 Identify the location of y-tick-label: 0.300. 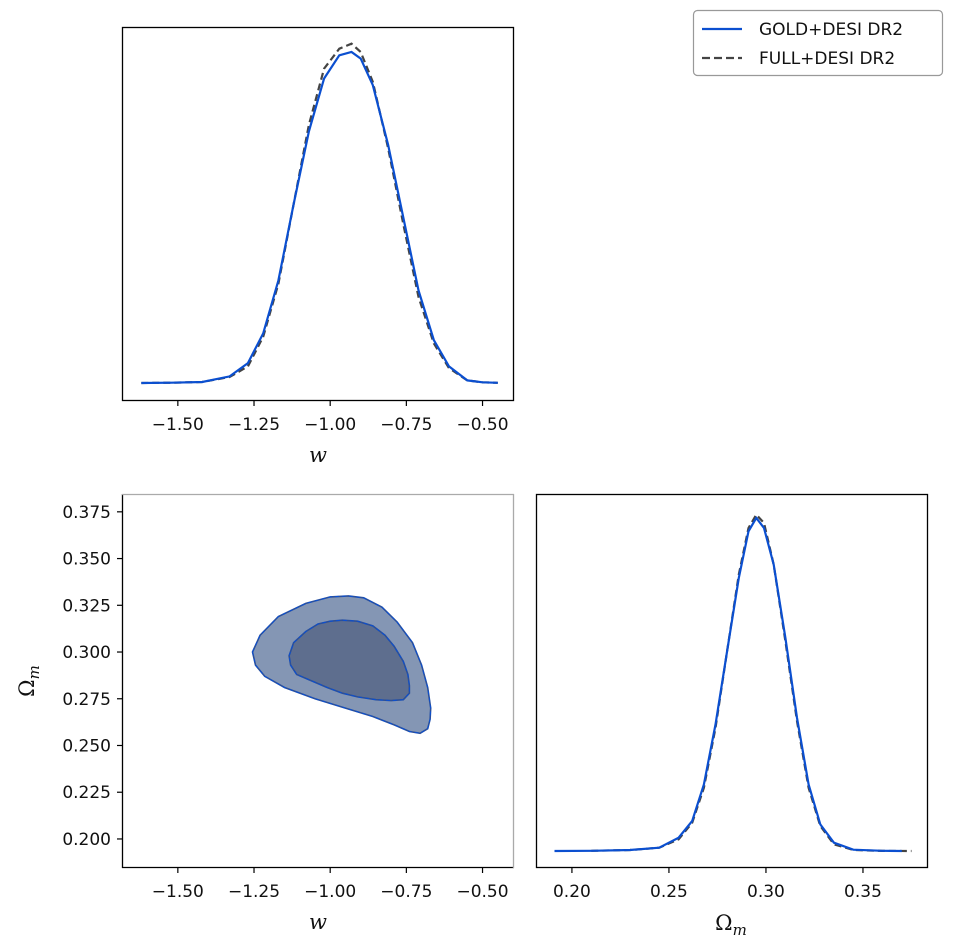
(86, 653).